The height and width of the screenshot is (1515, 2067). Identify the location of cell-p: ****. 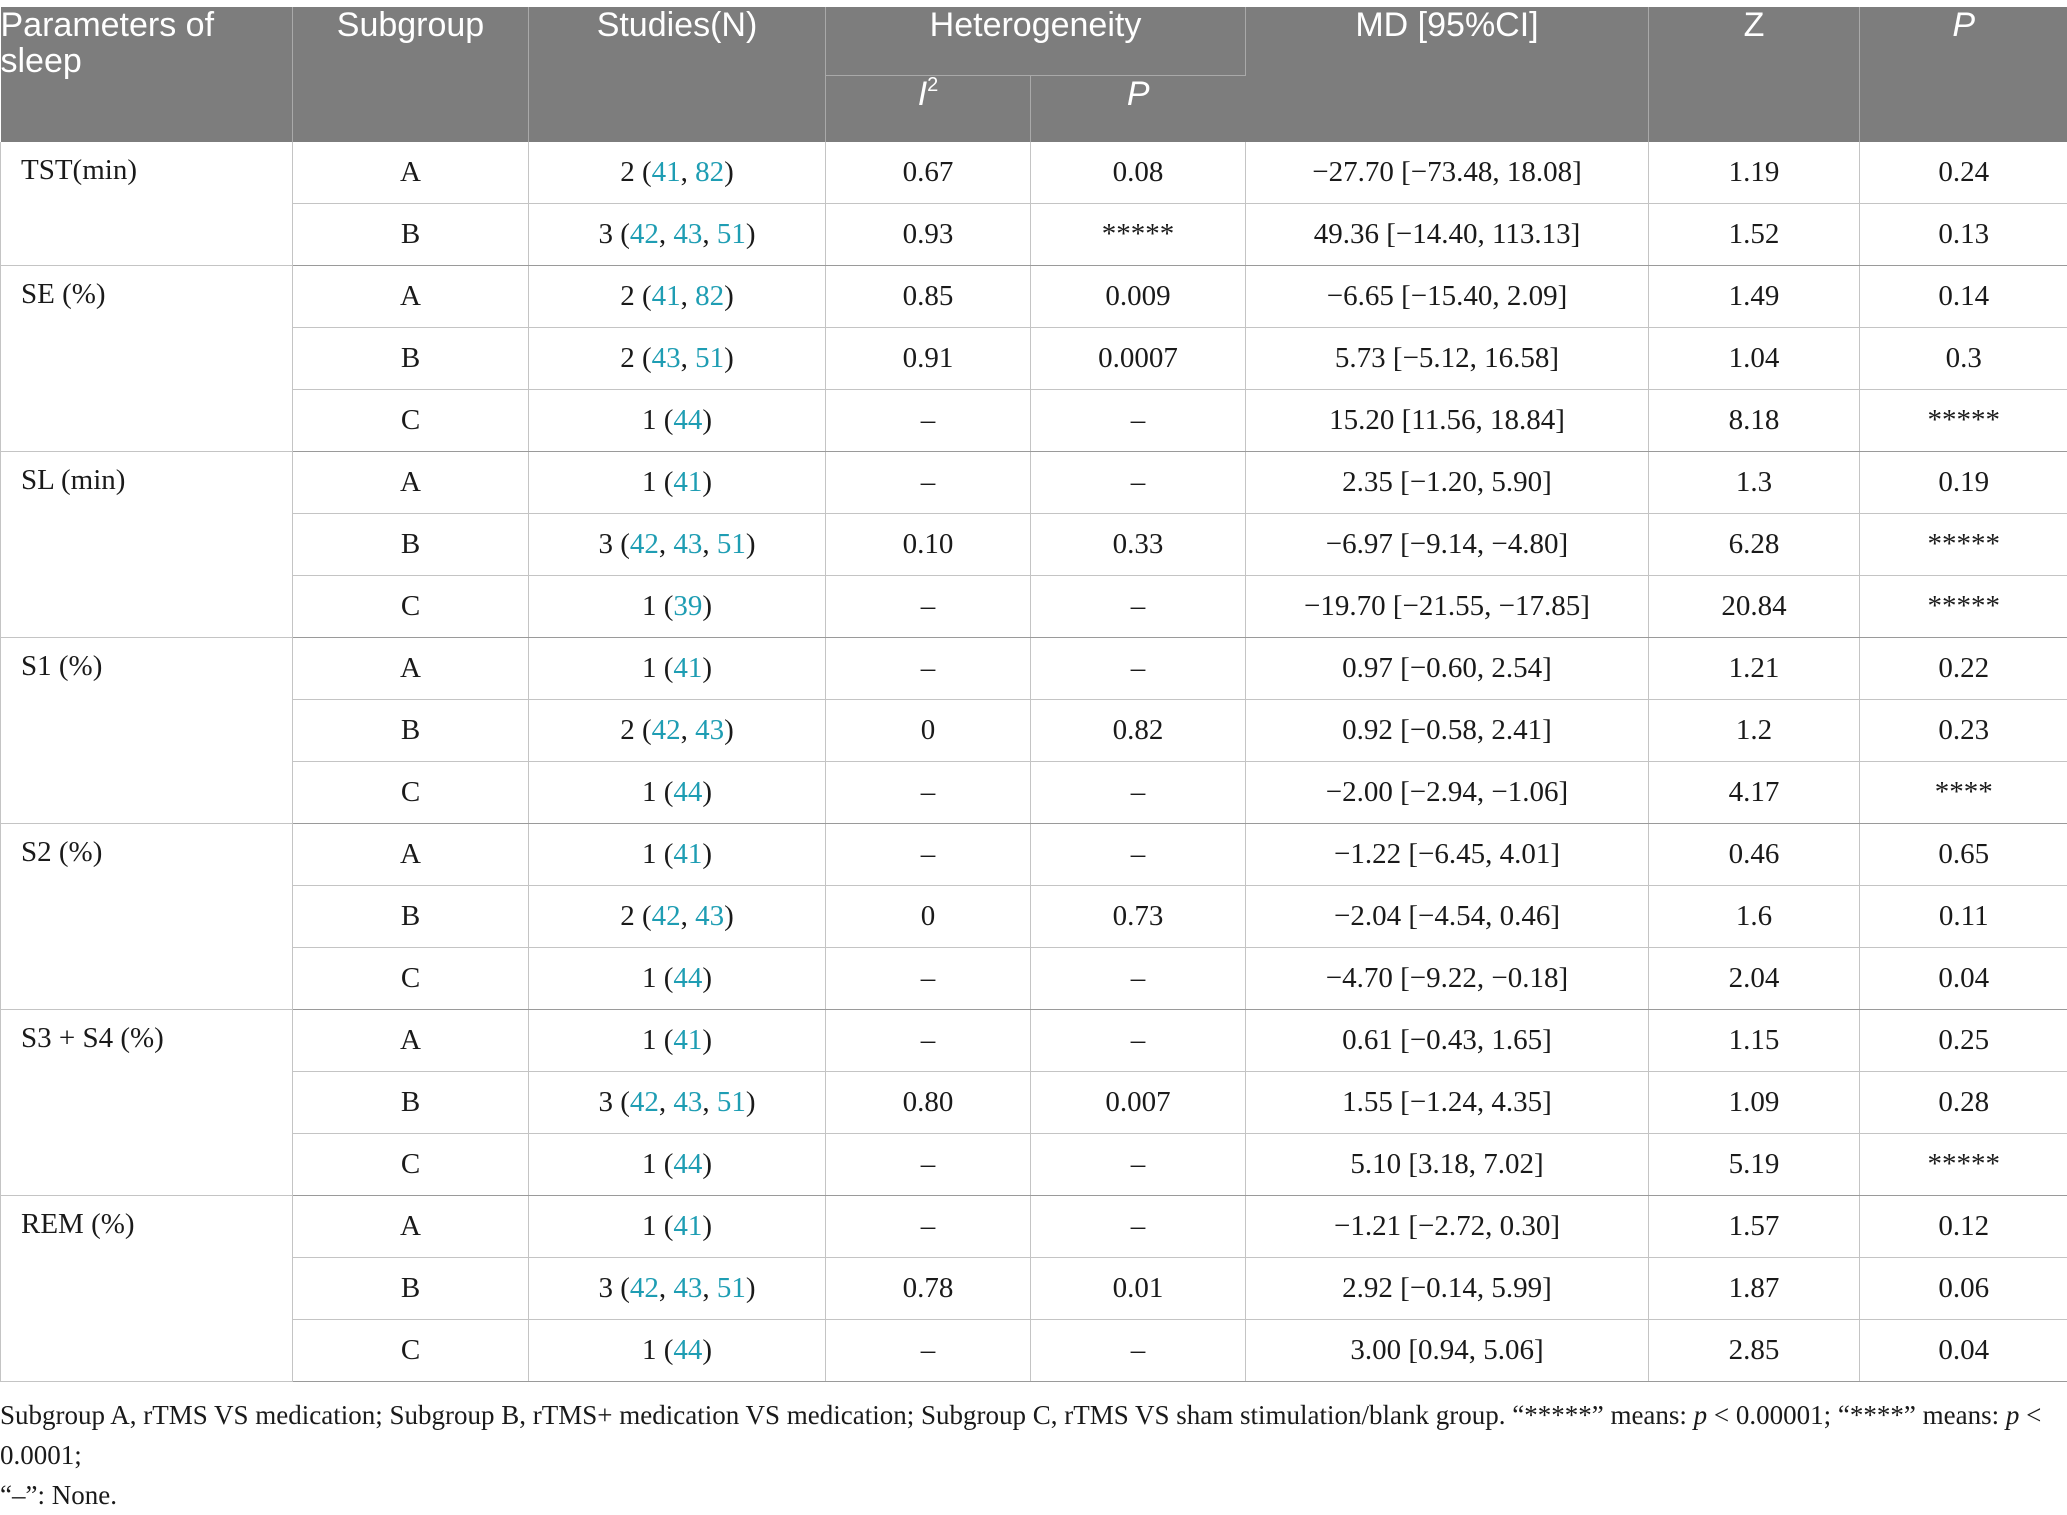
(1963, 793).